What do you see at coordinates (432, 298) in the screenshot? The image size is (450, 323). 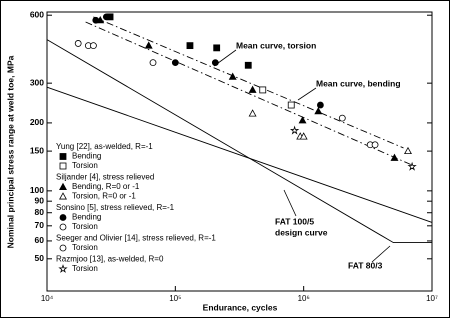 I see `x-tick-label: 10⁷` at bounding box center [432, 298].